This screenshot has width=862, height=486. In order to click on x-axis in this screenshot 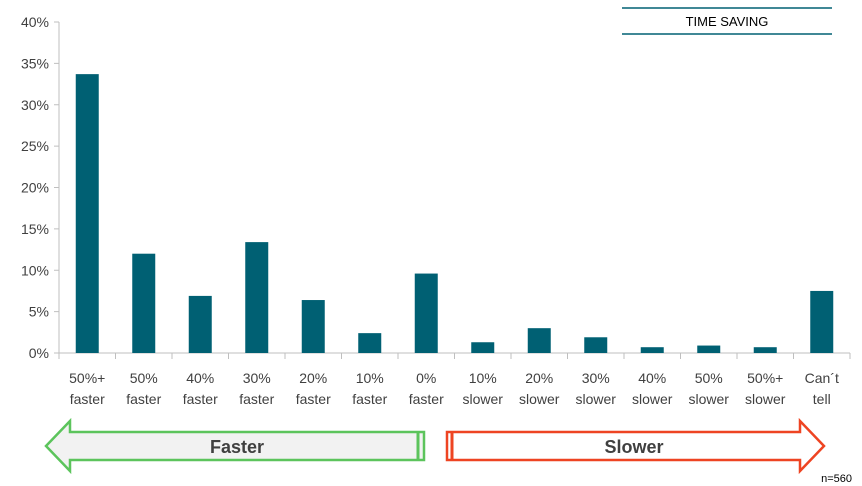, I will do `click(454, 355)`.